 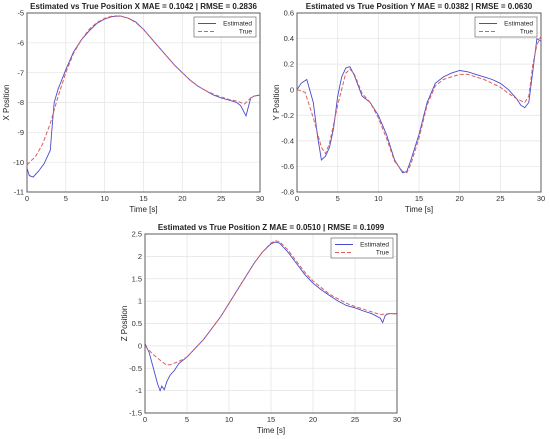 I want to click on y-tick-label: -0.6, so click(x=287, y=166).